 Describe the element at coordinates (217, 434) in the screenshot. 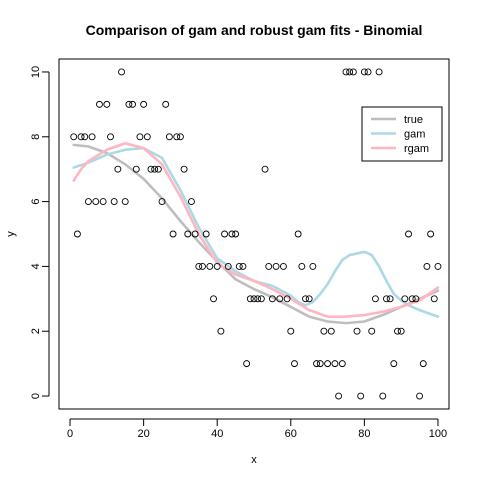

I see `x-tick-label: 40` at that location.